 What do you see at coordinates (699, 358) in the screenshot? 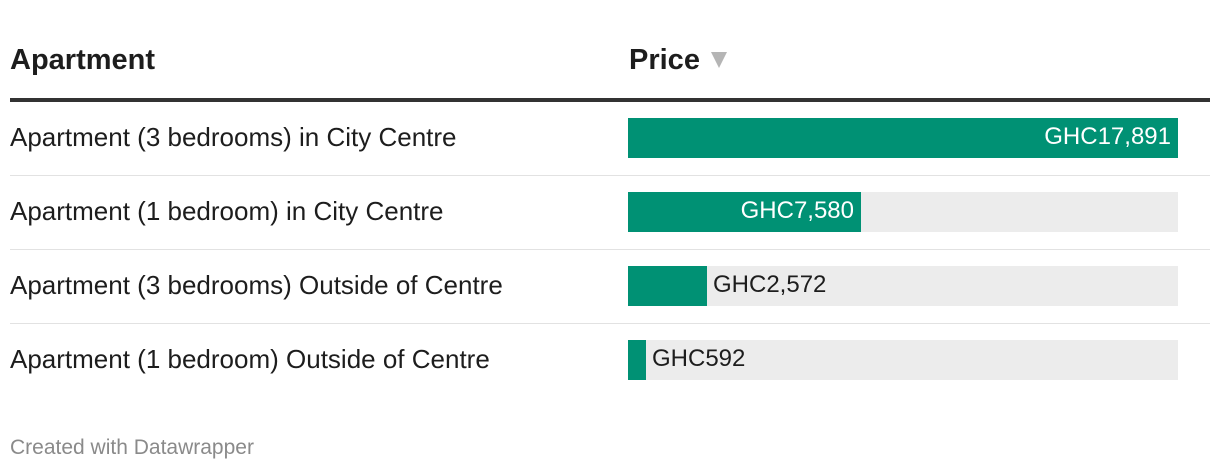
I see `bar-value-label: GHC592` at bounding box center [699, 358].